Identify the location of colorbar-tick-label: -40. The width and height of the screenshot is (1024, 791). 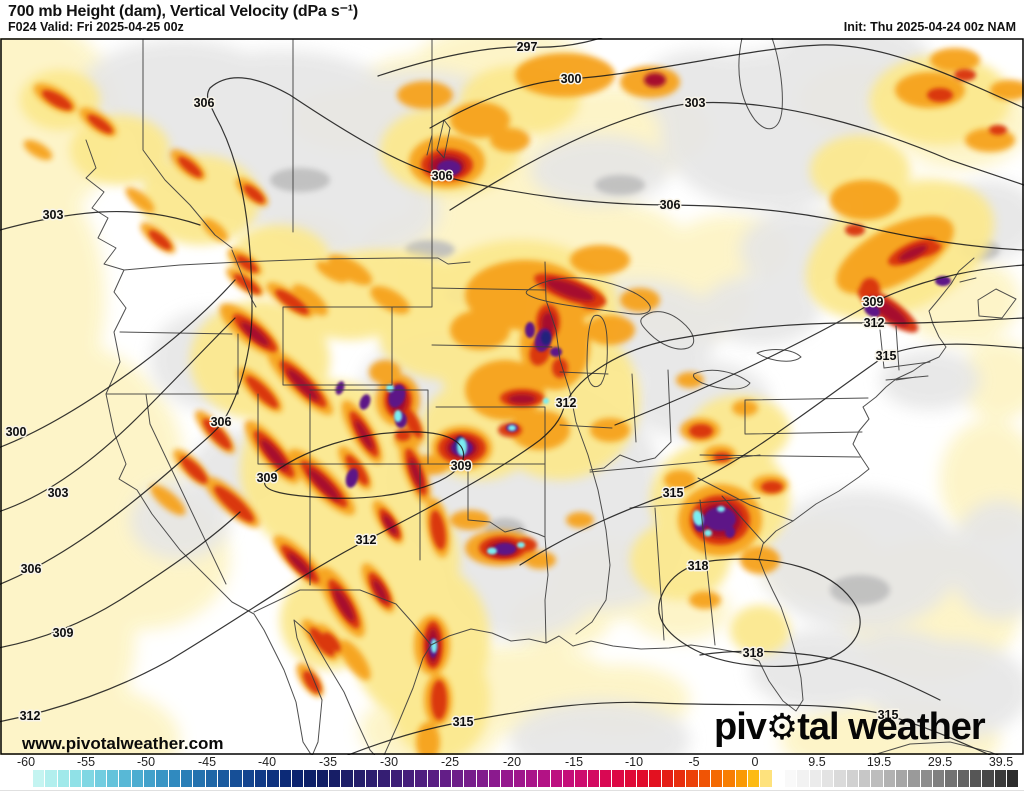
(267, 762).